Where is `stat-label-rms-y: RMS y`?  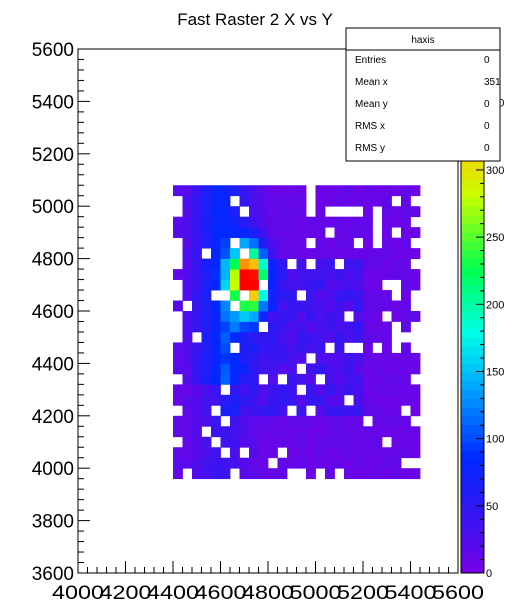
stat-label-rms-y: RMS y is located at coordinates (370, 148).